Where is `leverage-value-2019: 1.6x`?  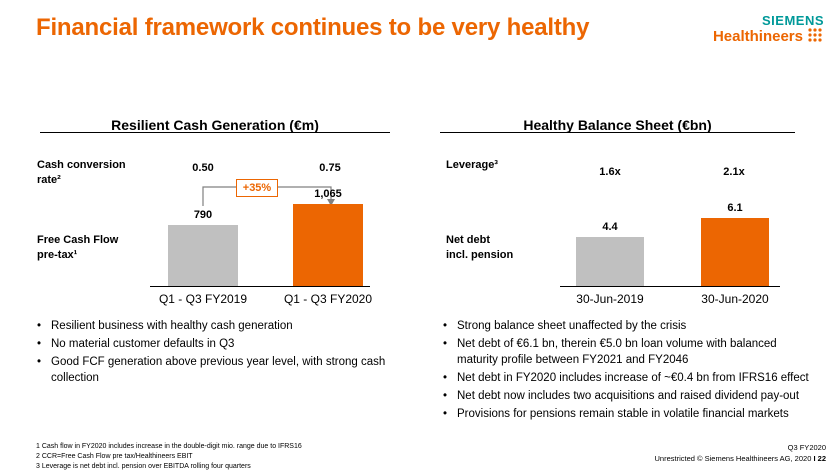 leverage-value-2019: 1.6x is located at coordinates (610, 172).